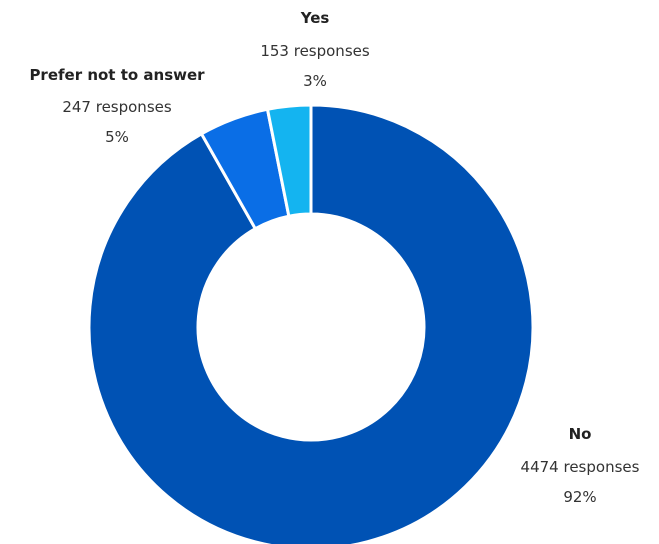  I want to click on slice-label-prefer-not: Prefer not to answer 247 responses 5%, so click(117, 106).